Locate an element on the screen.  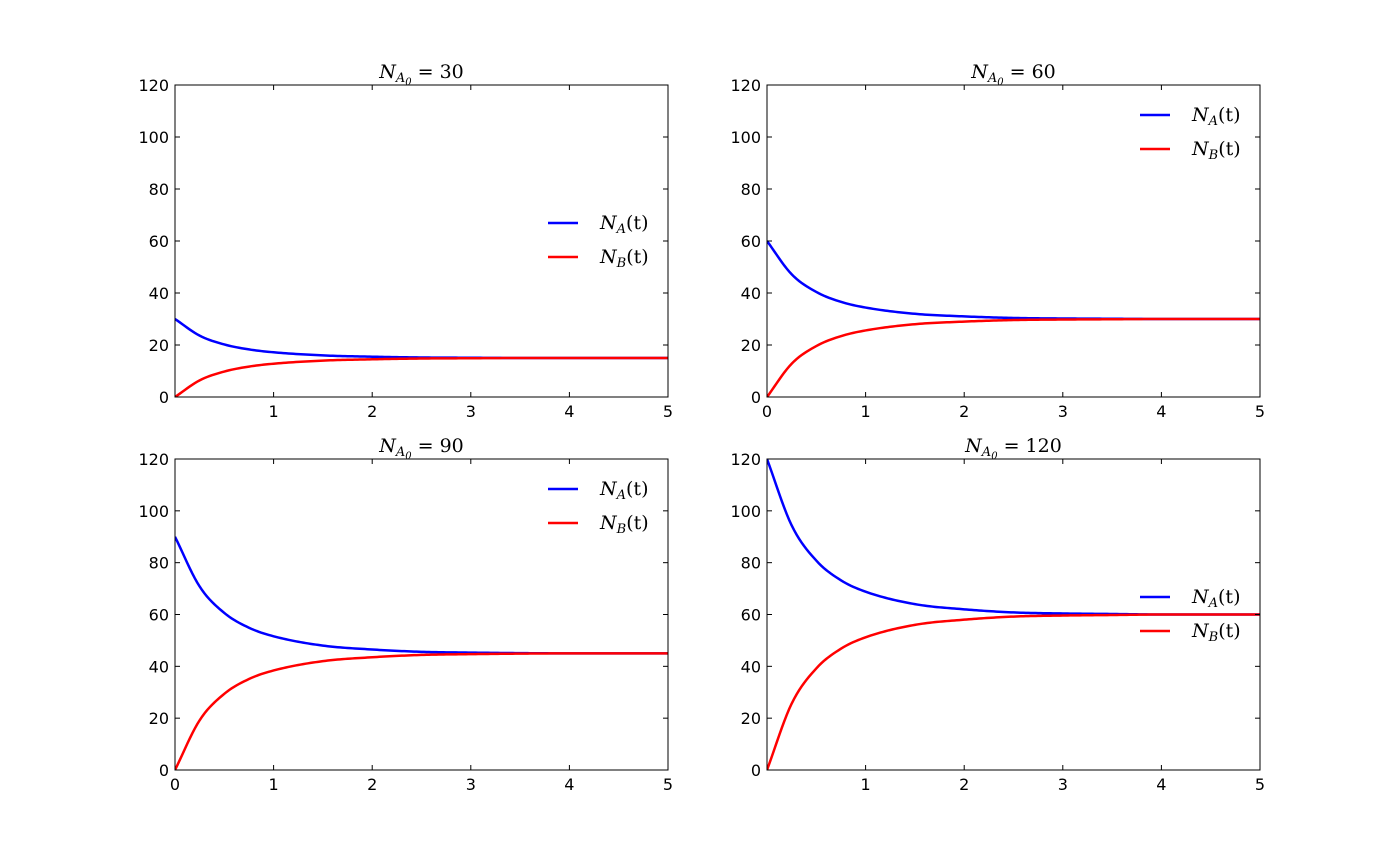
subplot-title: NA0 = 90 is located at coordinates (421, 448).